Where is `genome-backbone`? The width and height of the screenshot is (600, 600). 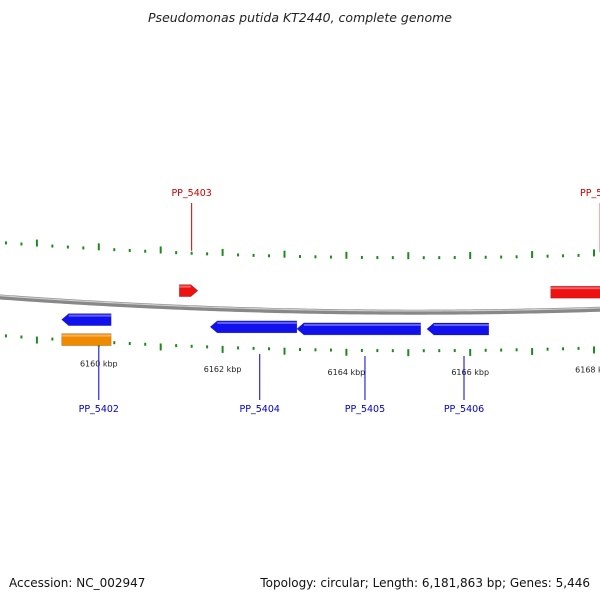
genome-backbone is located at coordinates (300, 304).